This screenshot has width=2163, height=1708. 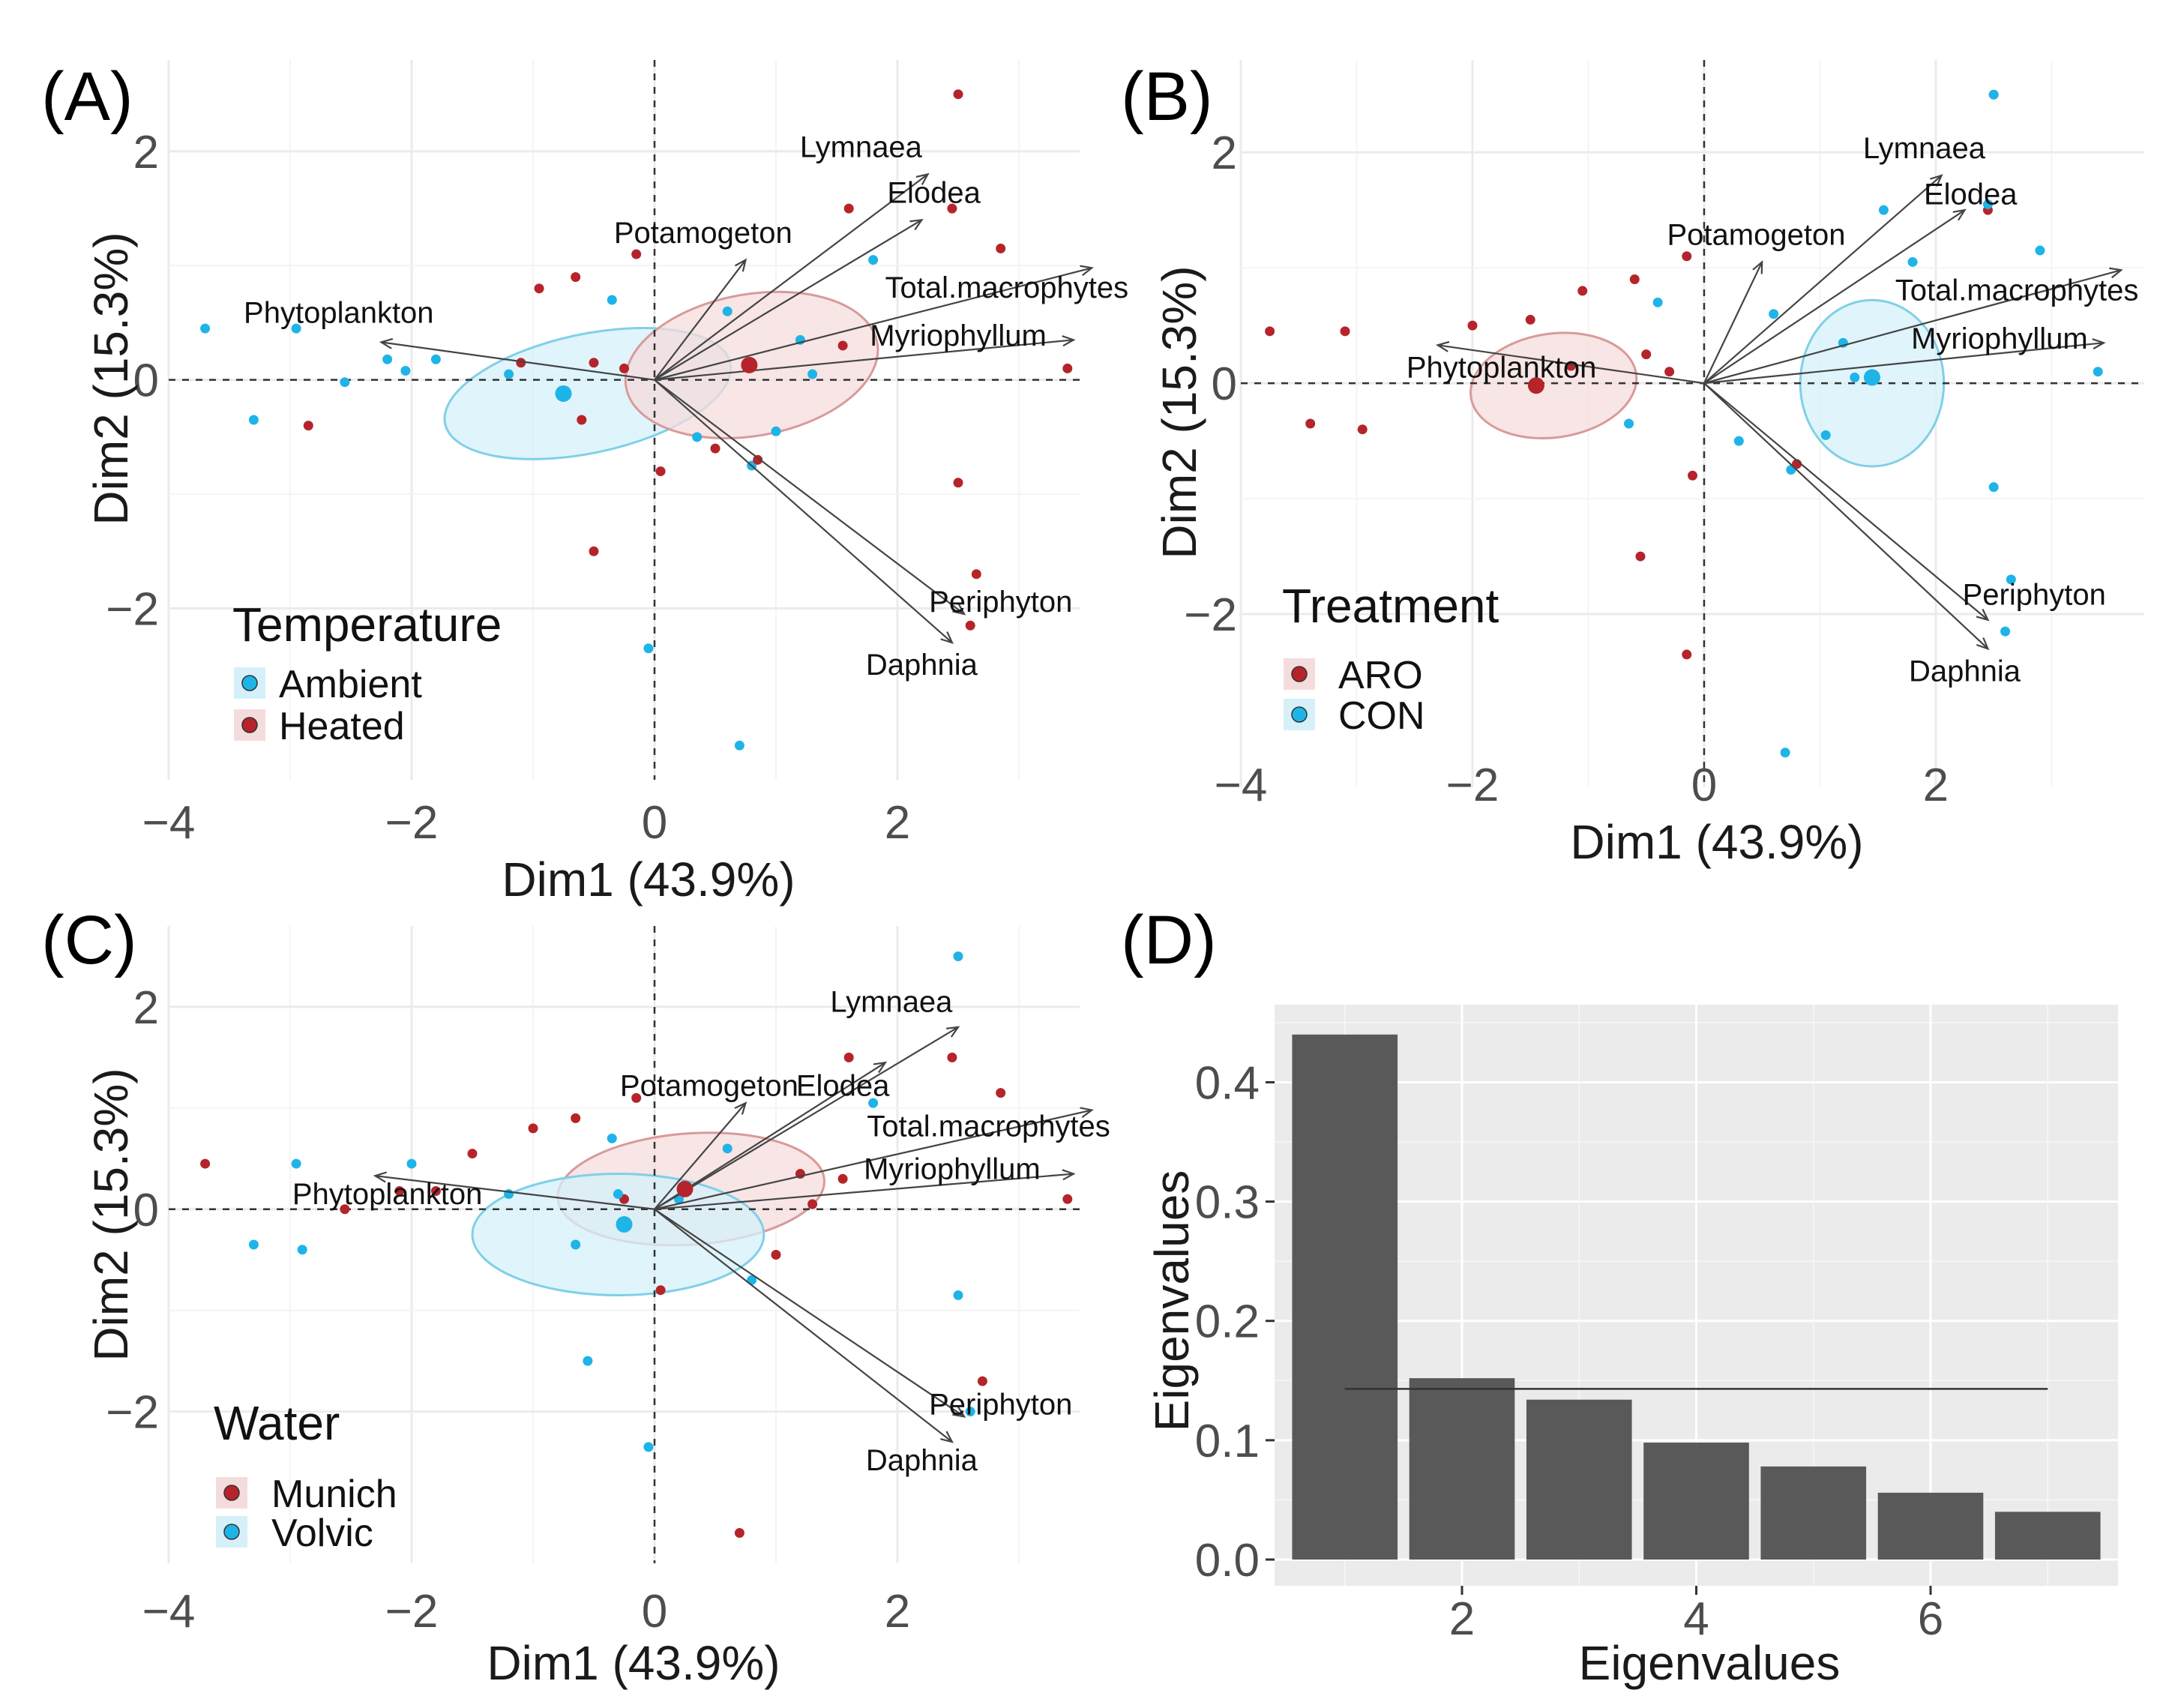 I want to click on loading-arrow-total.macrophytes, so click(x=873, y=1160).